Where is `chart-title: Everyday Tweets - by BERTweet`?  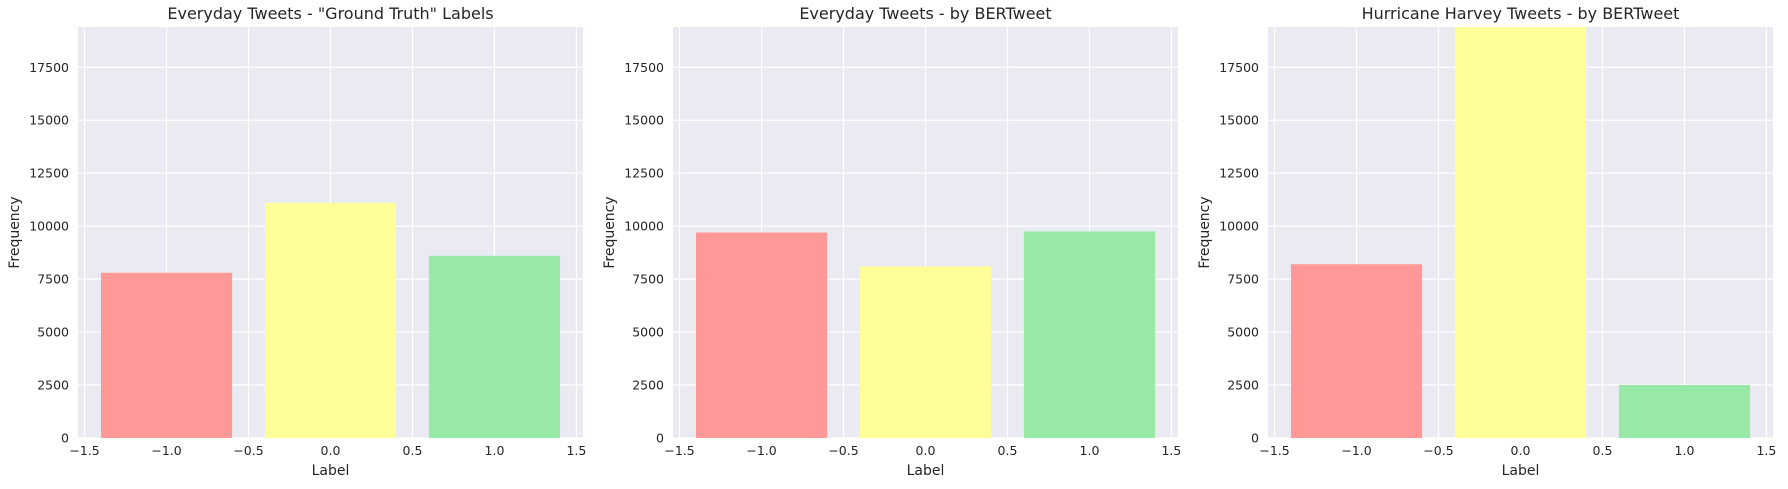 chart-title: Everyday Tweets - by BERTweet is located at coordinates (925, 13).